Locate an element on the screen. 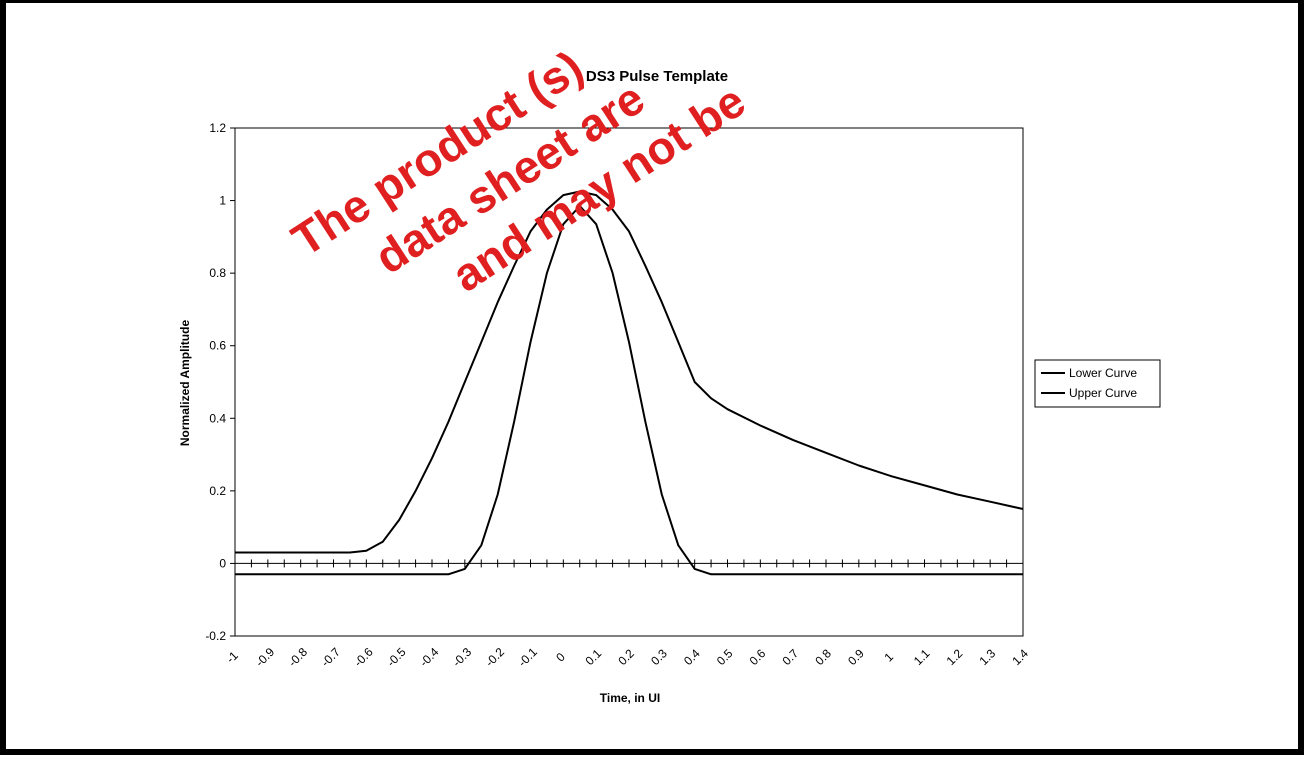 The width and height of the screenshot is (1304, 758). x-tick-label: -0.9 is located at coordinates (265, 657).